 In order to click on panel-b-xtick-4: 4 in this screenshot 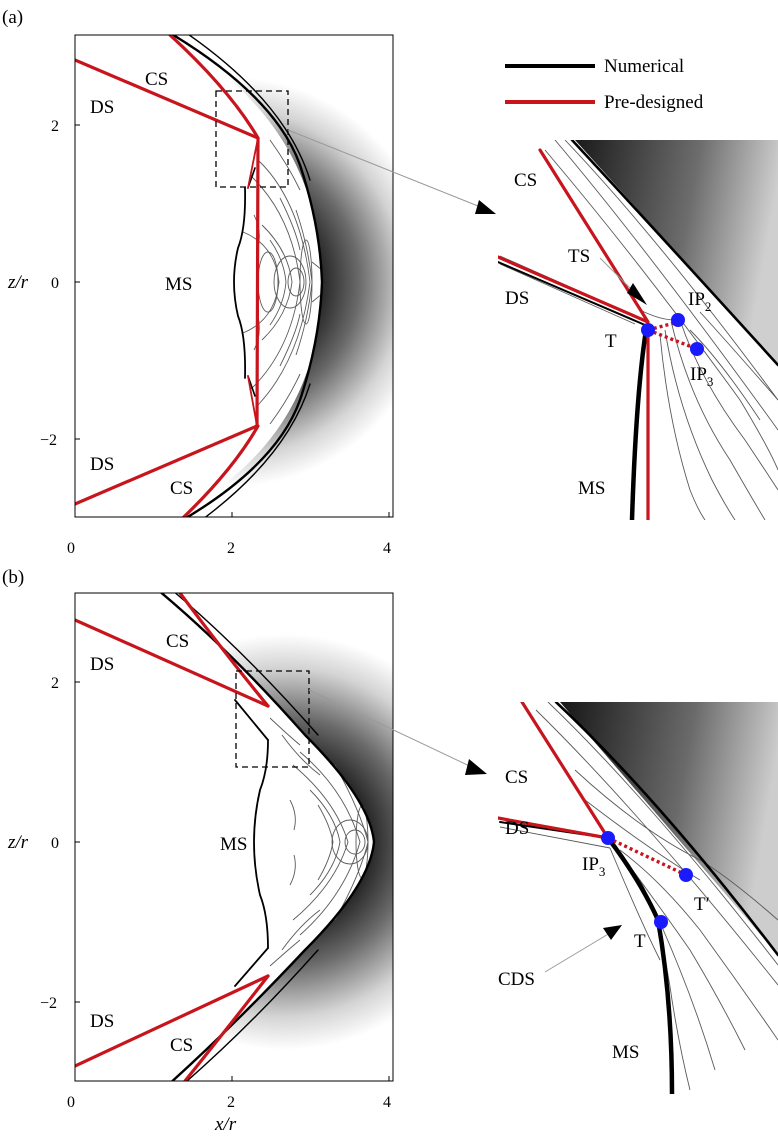, I will do `click(387, 1102)`.